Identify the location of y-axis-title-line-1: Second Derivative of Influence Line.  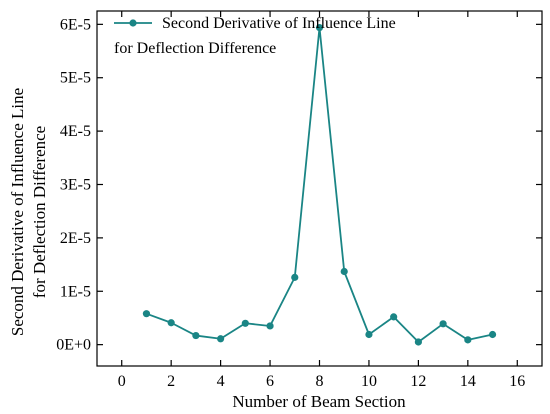
(17, 212).